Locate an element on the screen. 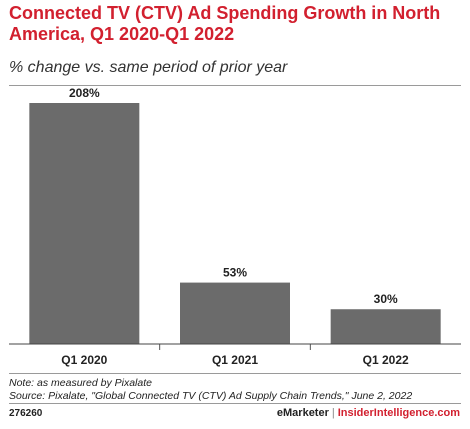 The image size is (470, 429). data-label: 53% is located at coordinates (235, 273).